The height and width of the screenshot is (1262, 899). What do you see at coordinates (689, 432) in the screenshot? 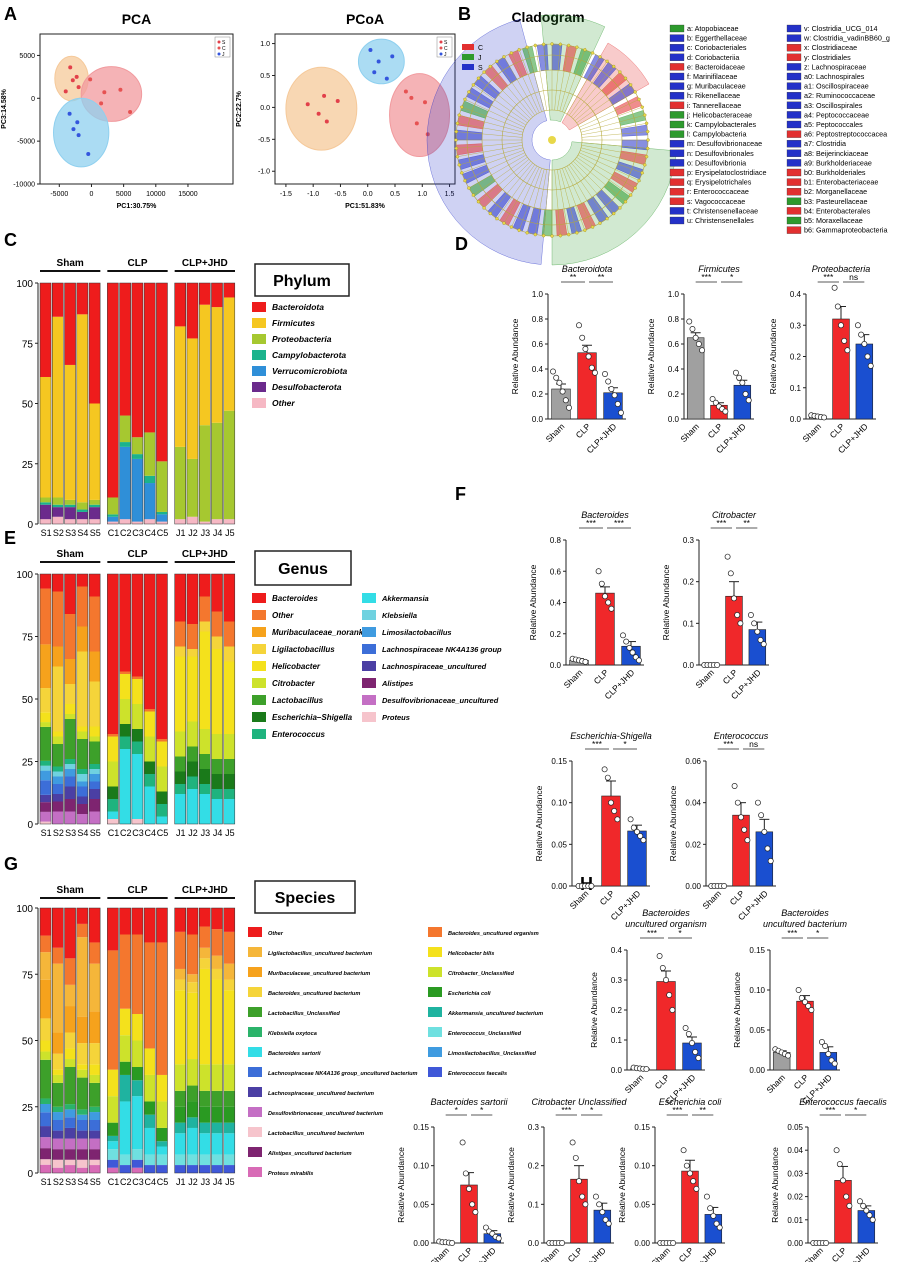
I see `D2-xtick-label: Sham` at bounding box center [689, 432].